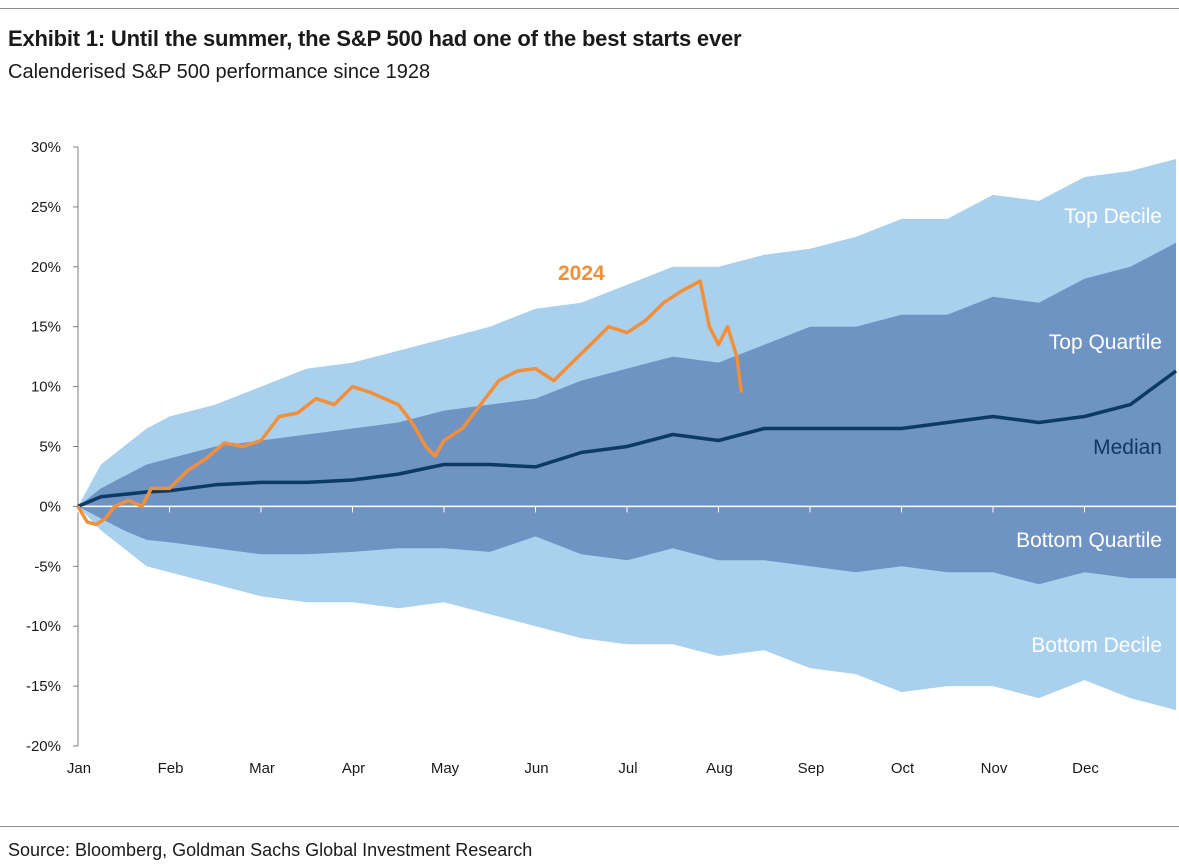  Describe the element at coordinates (1096, 645) in the screenshot. I see `bottom-decile-label: Bottom Decile` at that location.